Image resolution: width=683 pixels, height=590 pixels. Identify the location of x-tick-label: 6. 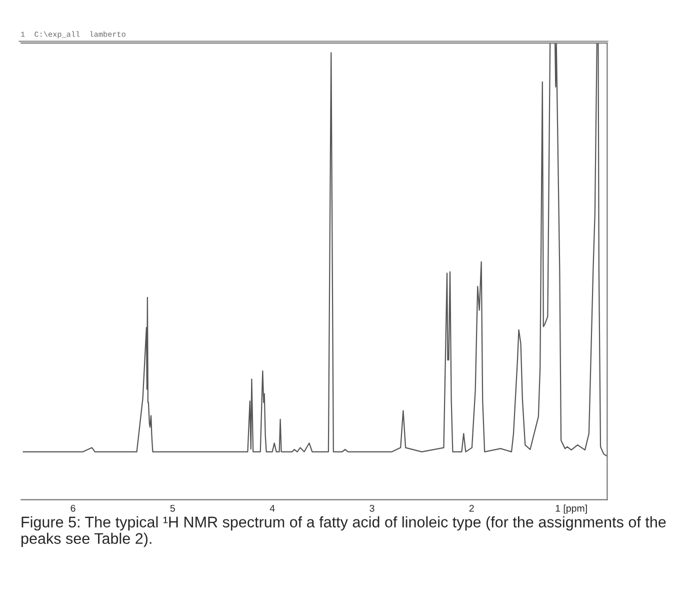
(73, 508).